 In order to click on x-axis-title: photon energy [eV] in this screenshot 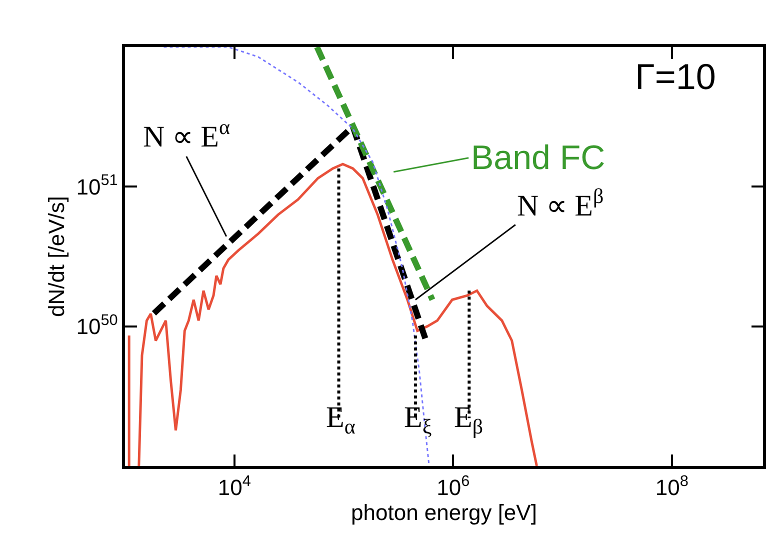, I will do `click(444, 513)`.